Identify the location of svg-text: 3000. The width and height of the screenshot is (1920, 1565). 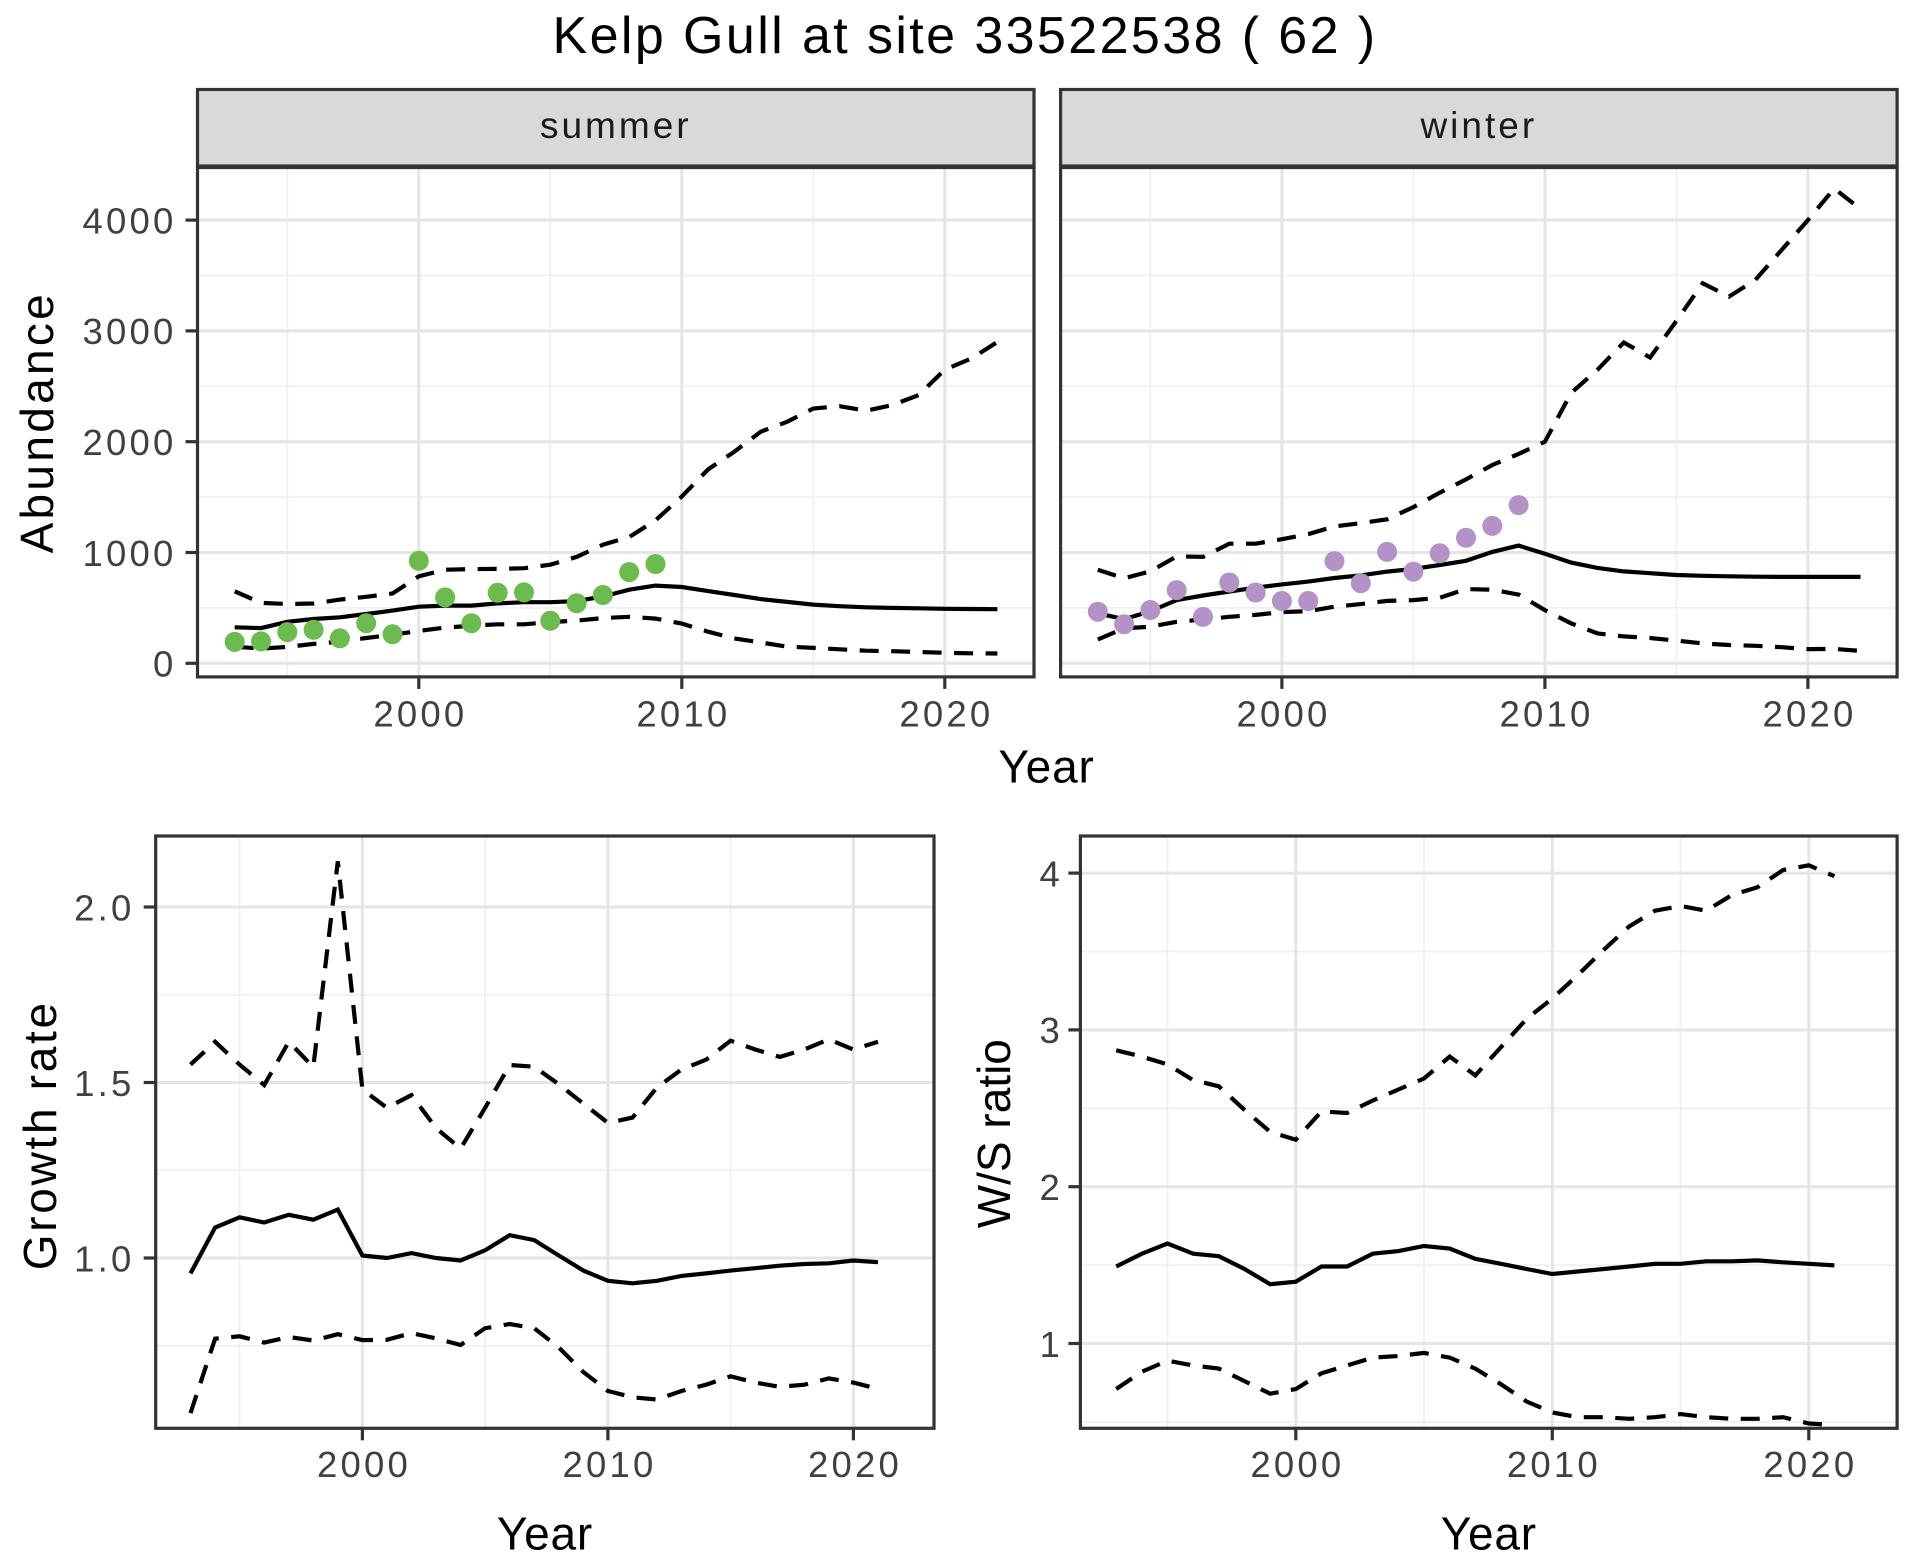
(130, 331).